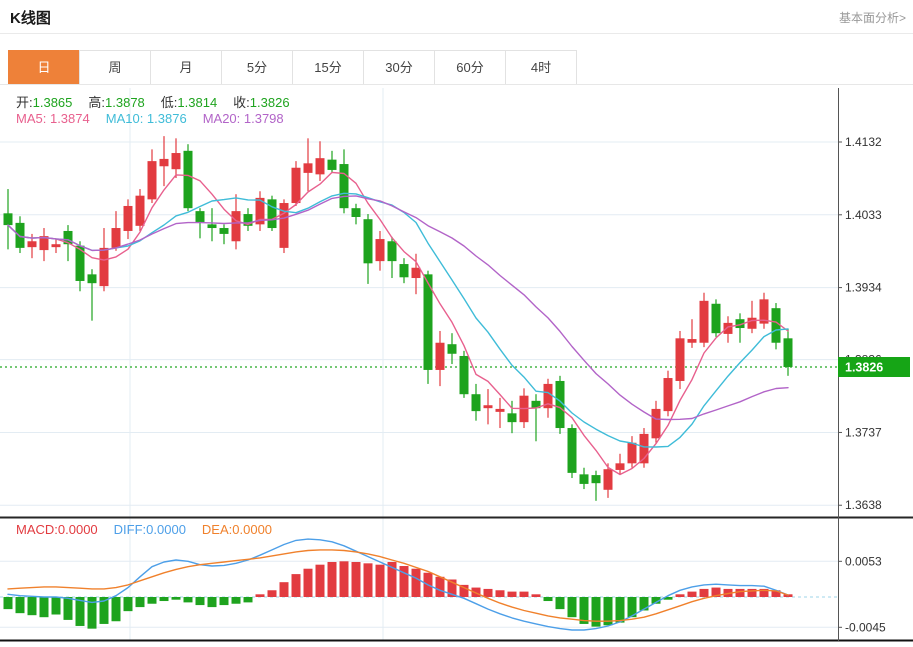 Image resolution: width=913 pixels, height=647 pixels. What do you see at coordinates (456, 33) in the screenshot?
I see `header-divider` at bounding box center [456, 33].